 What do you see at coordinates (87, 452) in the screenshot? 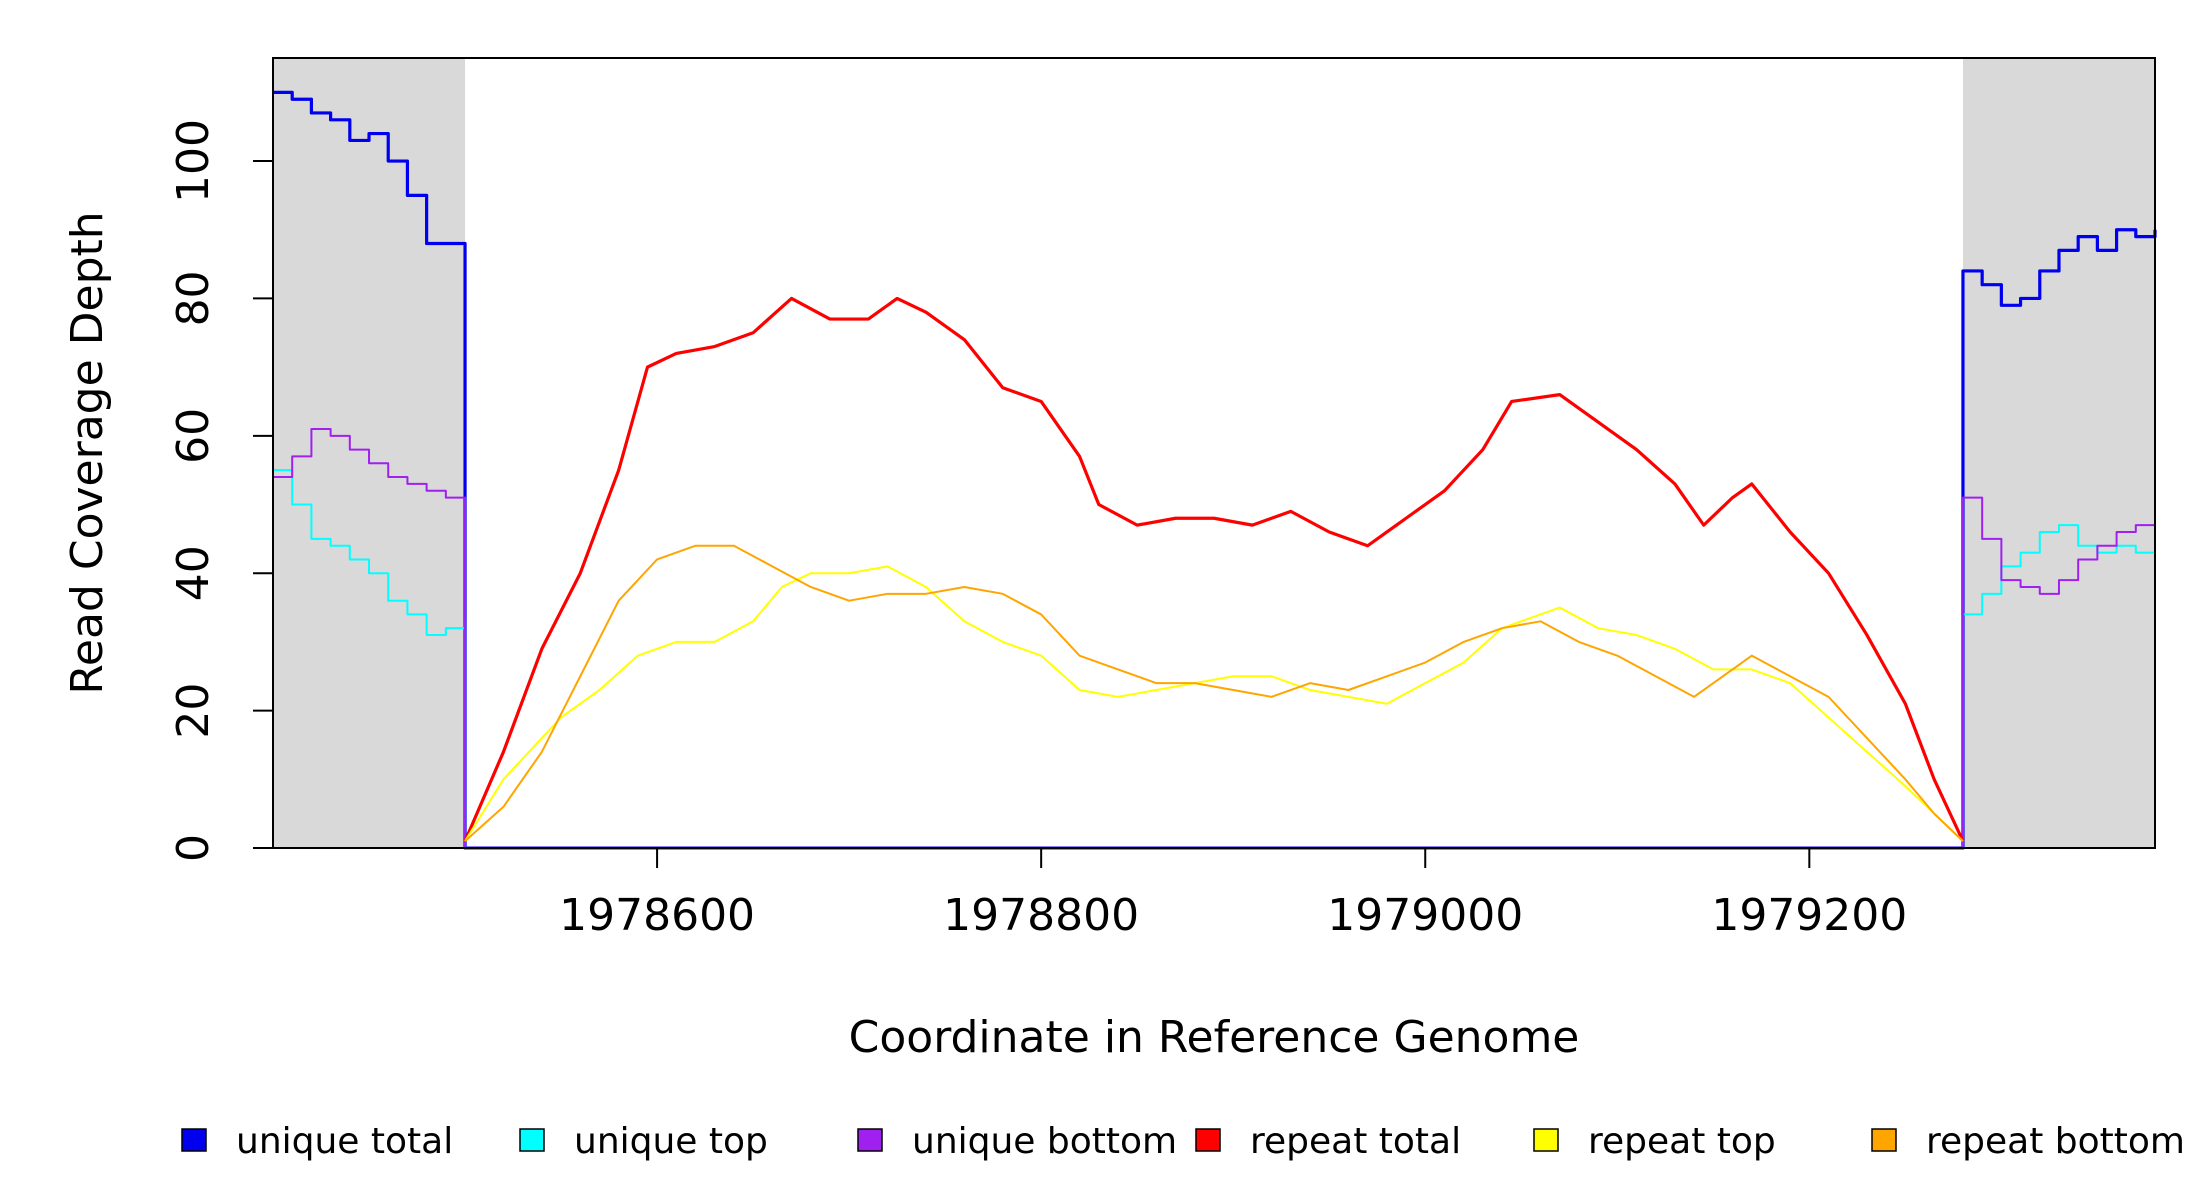
I see `y-axis-title: Read Coverage Depth` at bounding box center [87, 452].